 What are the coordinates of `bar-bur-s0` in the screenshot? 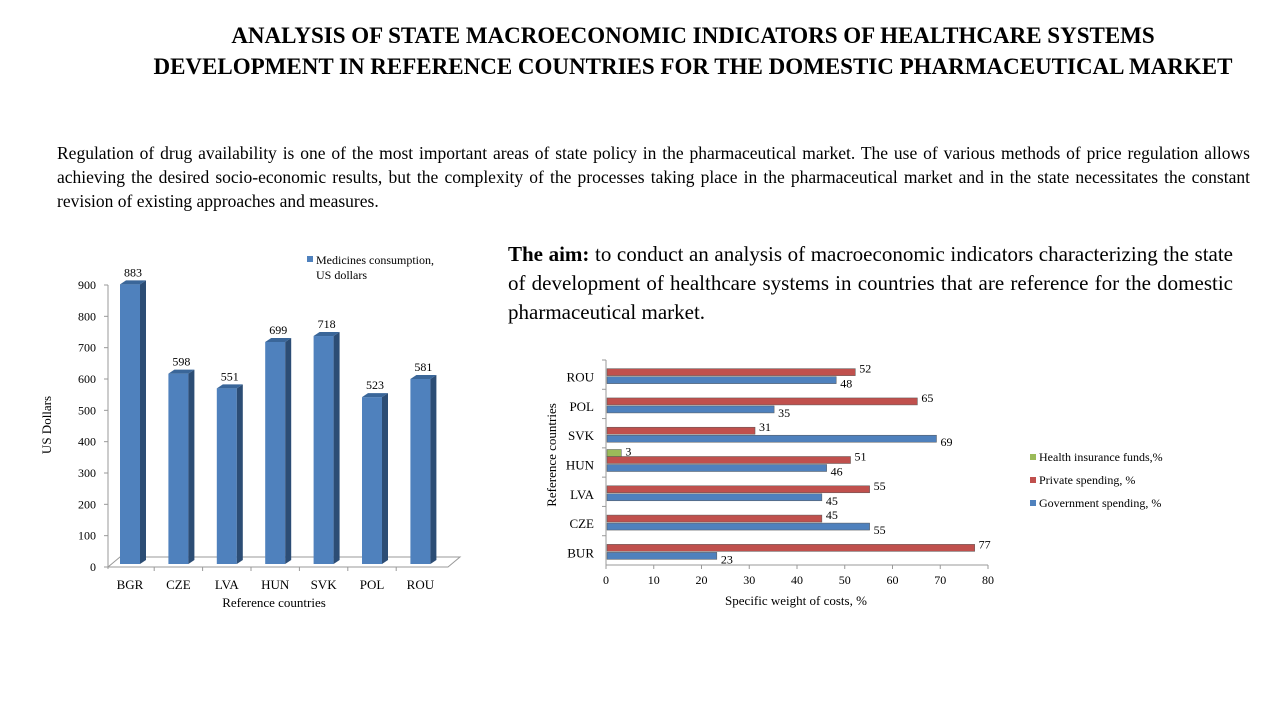 It's located at (662, 556).